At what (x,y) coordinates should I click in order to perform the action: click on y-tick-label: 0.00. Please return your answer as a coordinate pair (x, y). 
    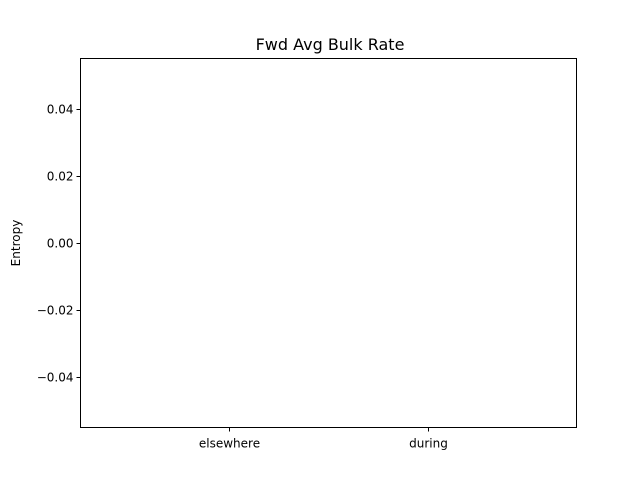
    Looking at the image, I should click on (60, 244).